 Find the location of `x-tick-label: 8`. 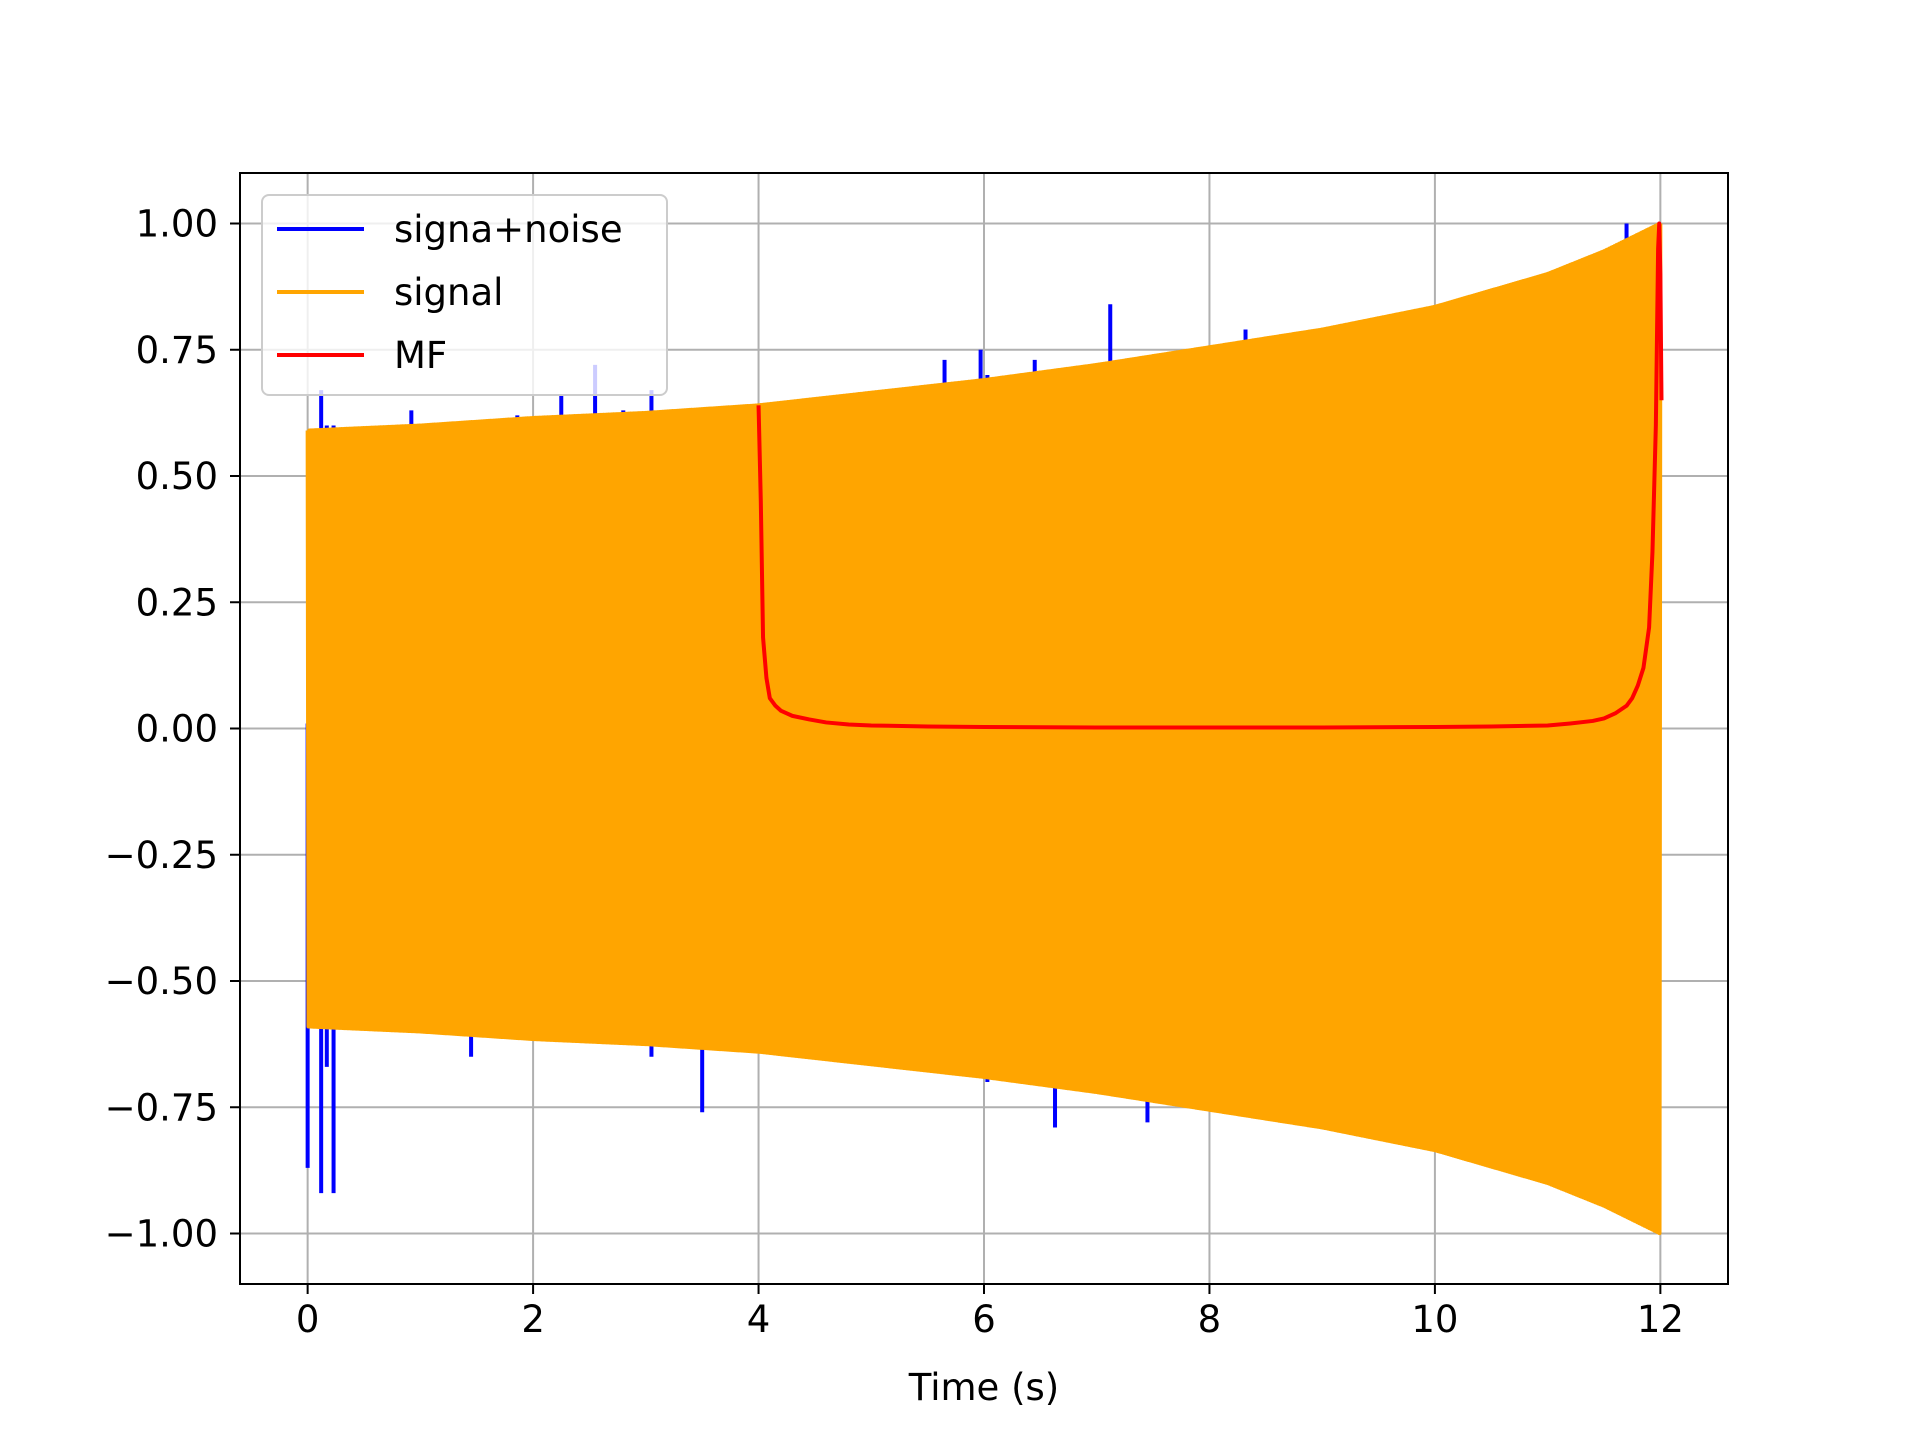

x-tick-label: 8 is located at coordinates (1210, 1319).